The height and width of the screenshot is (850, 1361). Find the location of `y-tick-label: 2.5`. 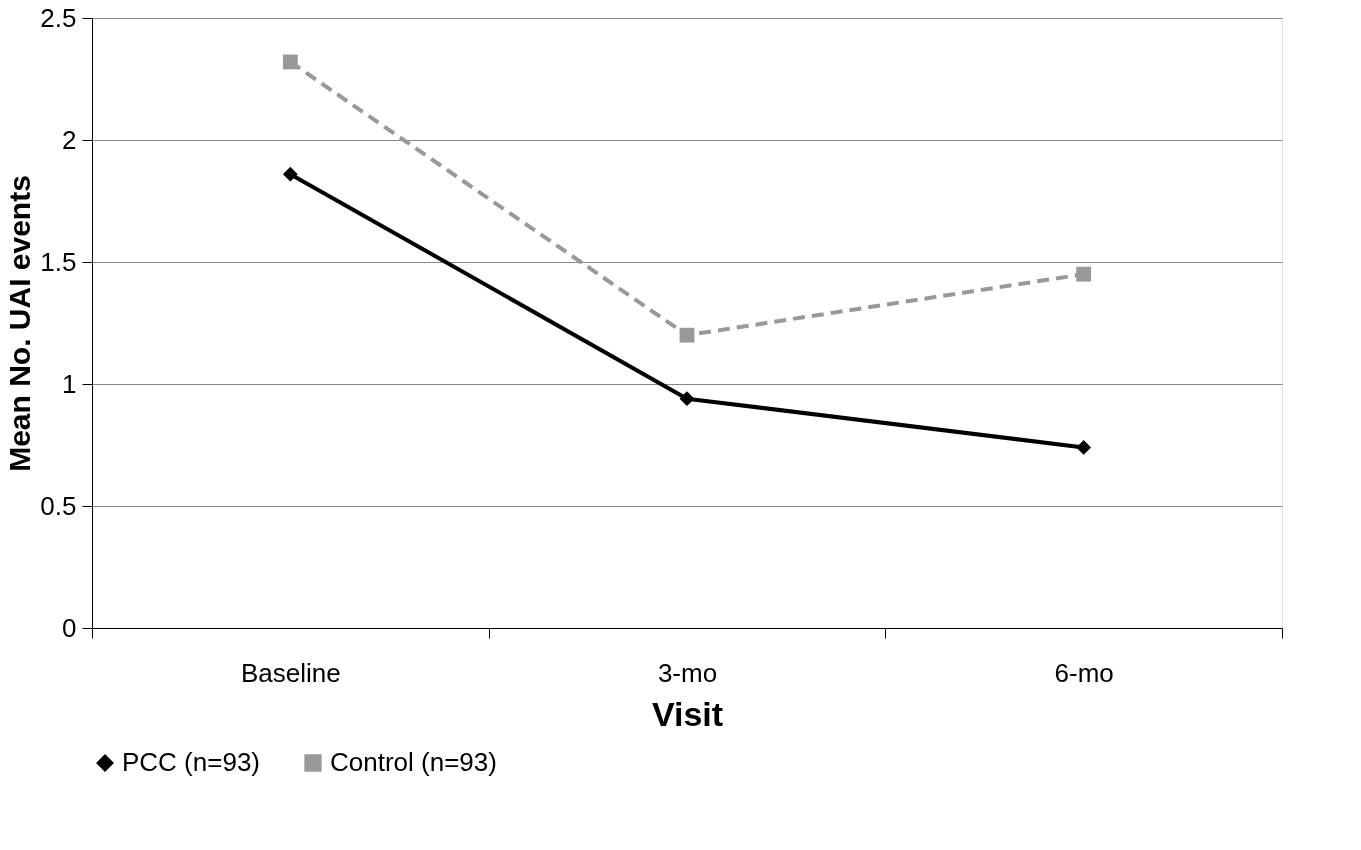

y-tick-label: 2.5 is located at coordinates (58, 17).